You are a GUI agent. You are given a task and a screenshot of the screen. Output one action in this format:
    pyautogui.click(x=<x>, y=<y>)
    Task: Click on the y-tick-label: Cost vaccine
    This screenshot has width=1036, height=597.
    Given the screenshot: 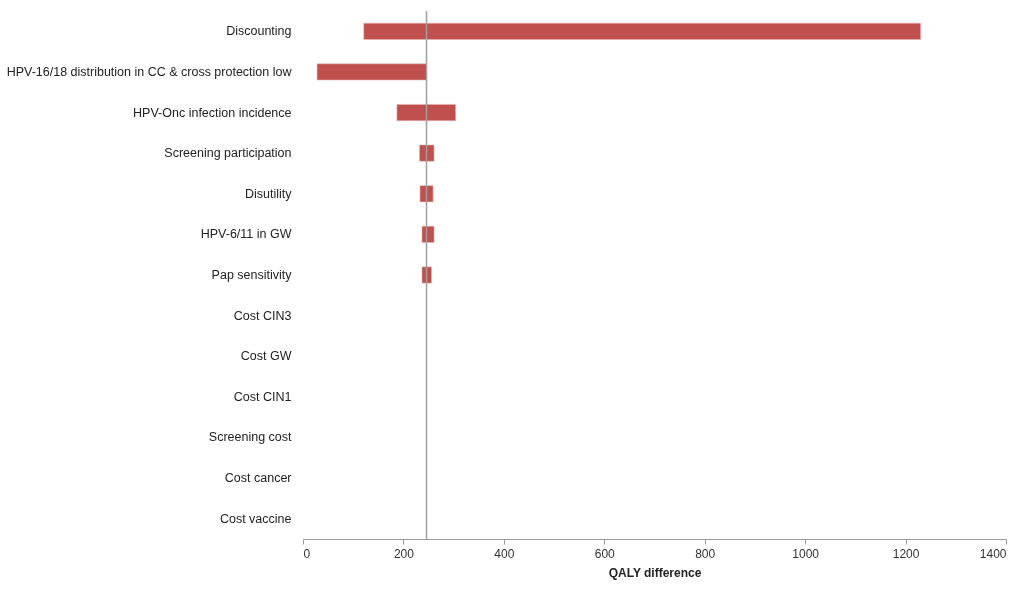 What is the action you would take?
    pyautogui.click(x=255, y=518)
    